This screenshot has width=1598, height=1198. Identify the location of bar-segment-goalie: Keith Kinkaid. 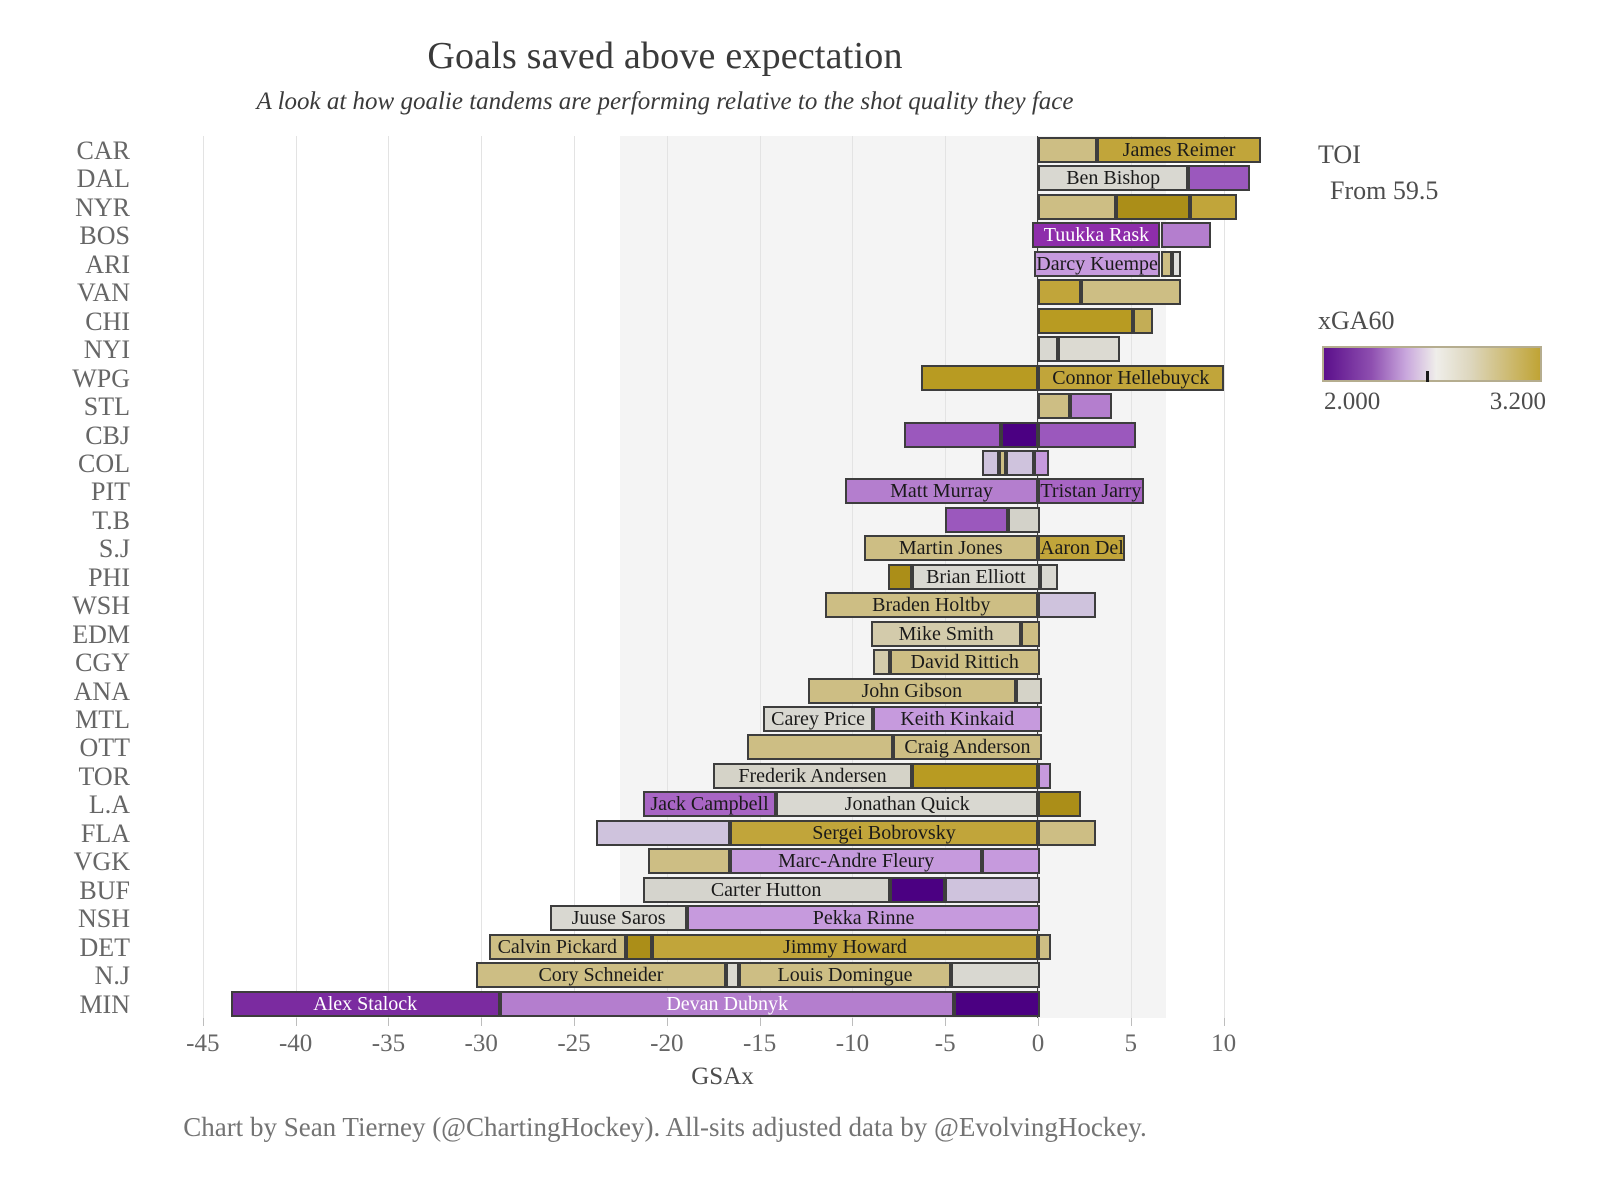
(957, 719).